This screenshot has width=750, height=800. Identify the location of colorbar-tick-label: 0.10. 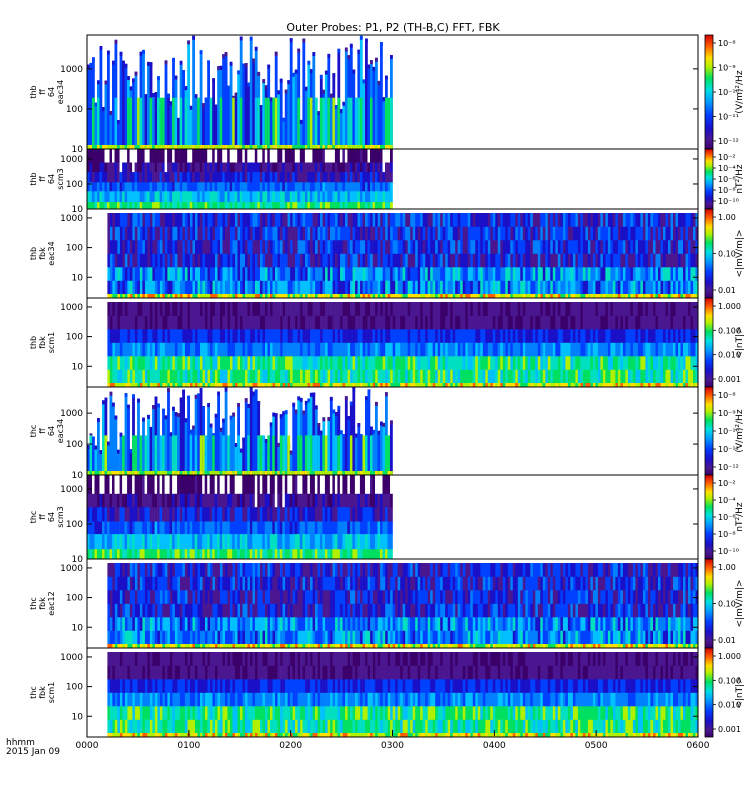
(727, 254).